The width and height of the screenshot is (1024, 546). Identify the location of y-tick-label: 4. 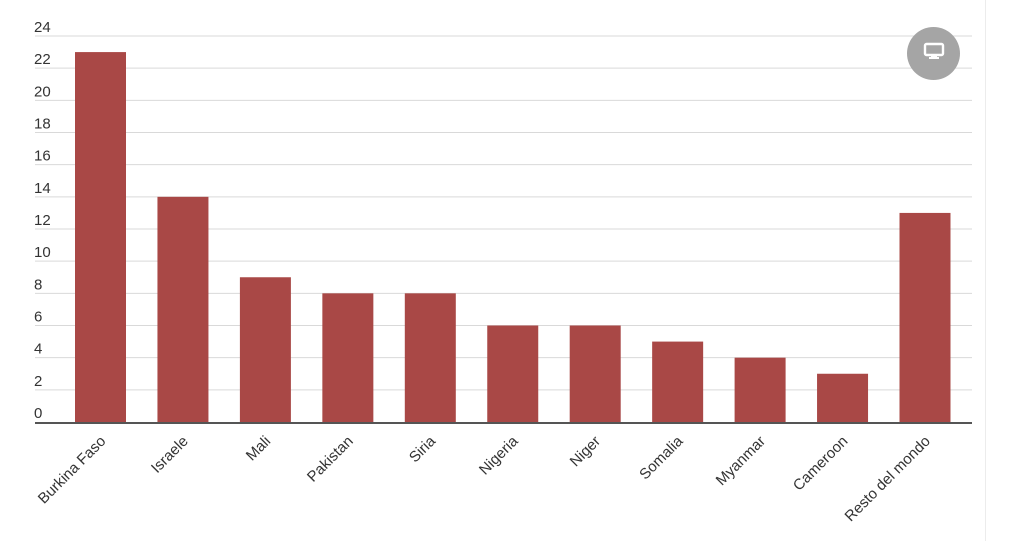
(38, 349).